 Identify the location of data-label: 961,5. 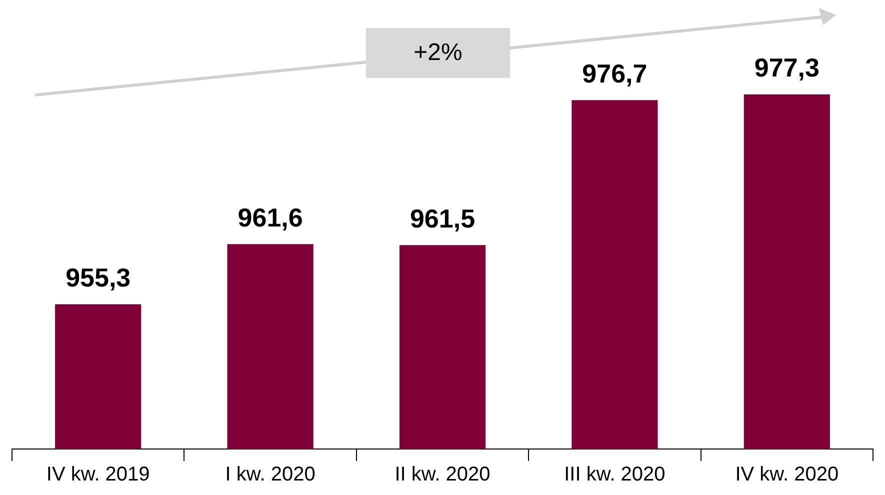
(443, 218).